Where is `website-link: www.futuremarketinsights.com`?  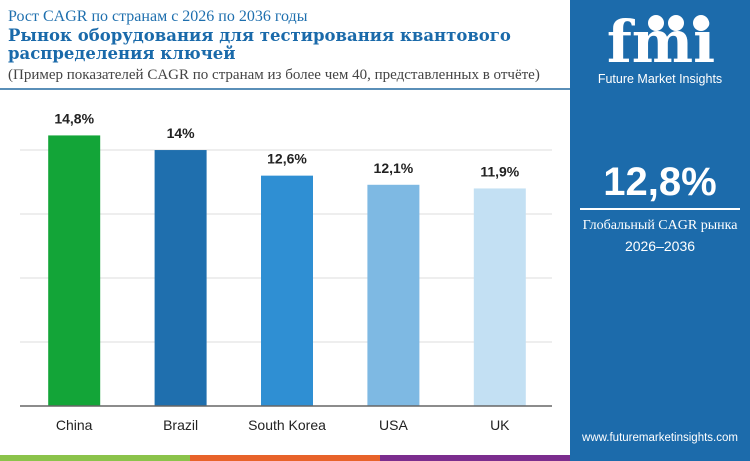 website-link: www.futuremarketinsights.com is located at coordinates (660, 438).